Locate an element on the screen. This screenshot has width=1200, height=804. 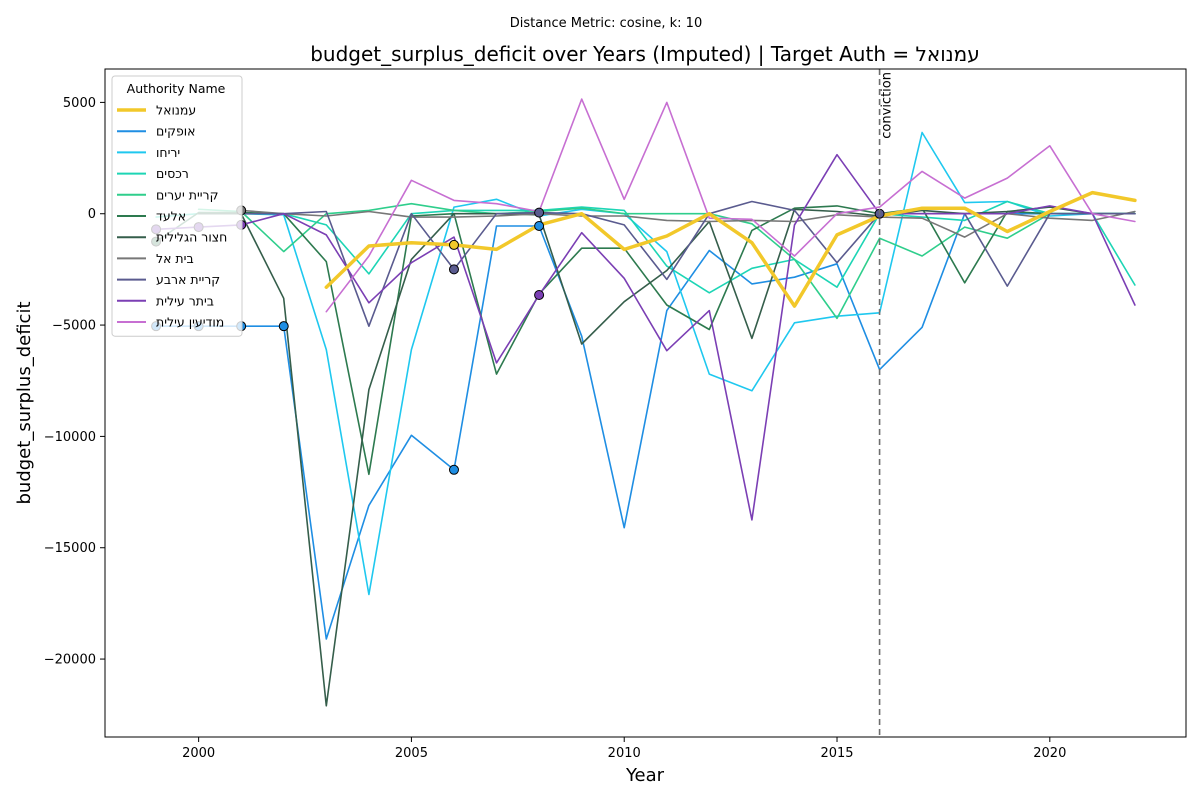
legend-box is located at coordinates (177, 206).